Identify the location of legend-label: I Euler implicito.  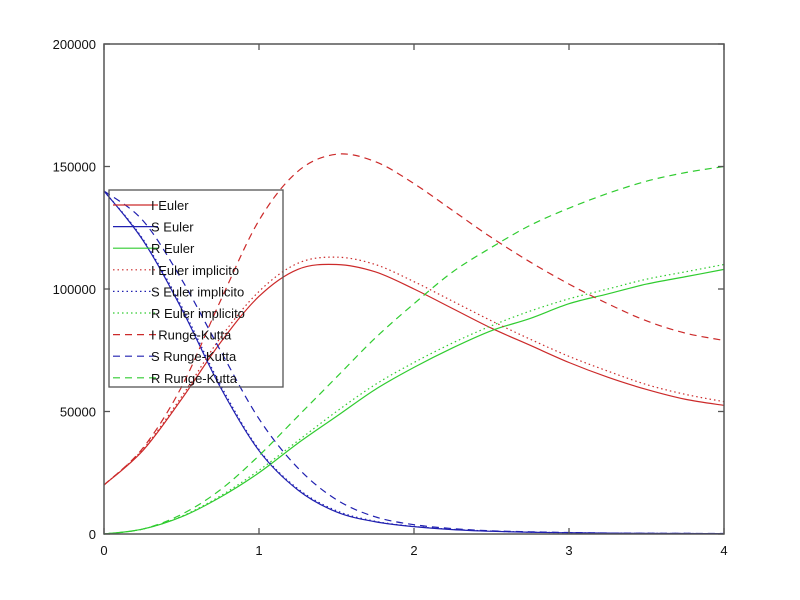
(195, 270).